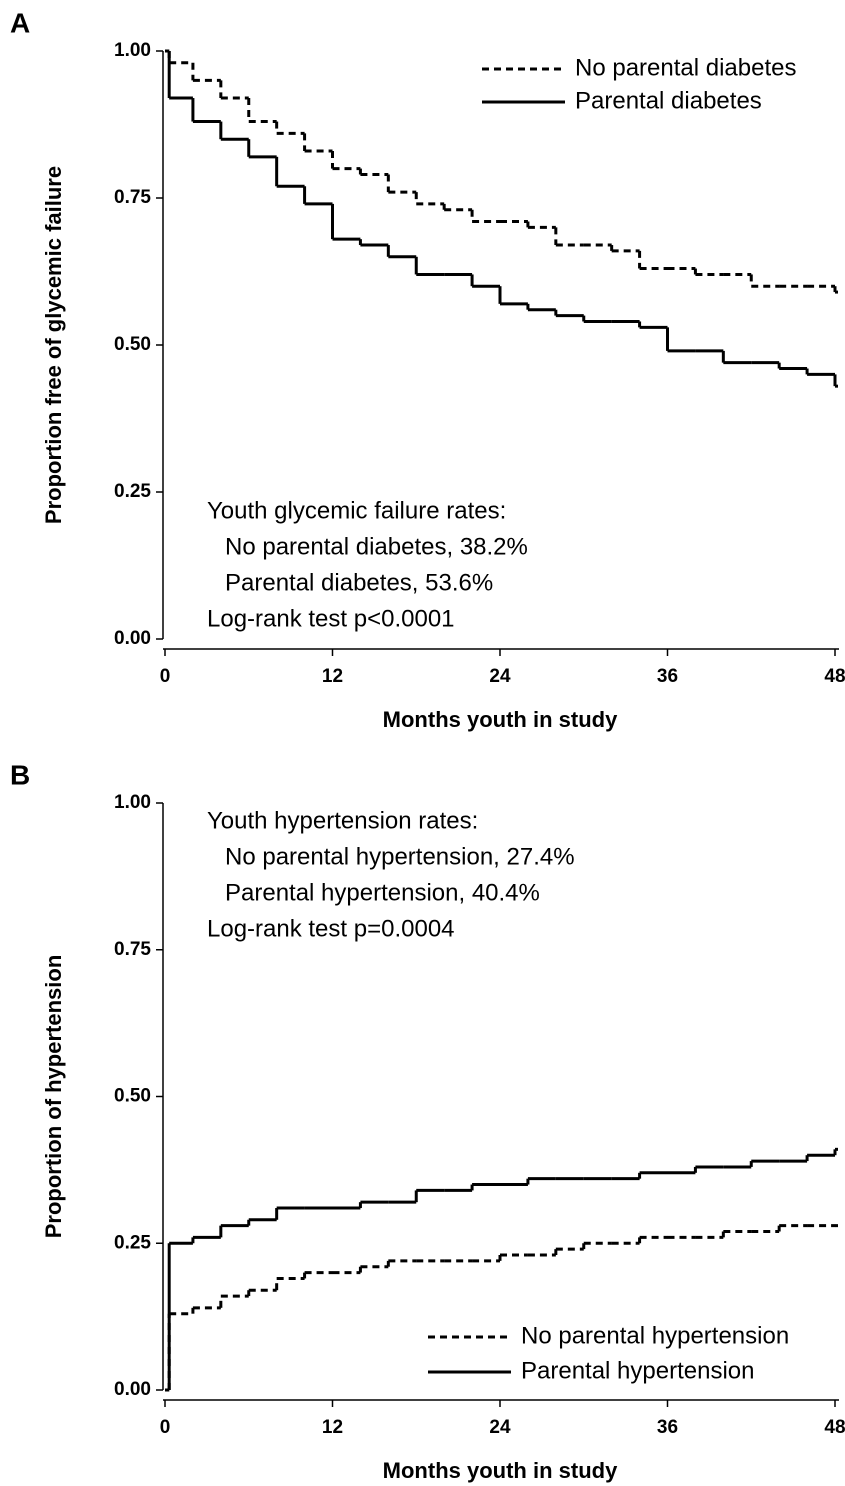  What do you see at coordinates (382, 892) in the screenshot?
I see `annotation: Parental hypertension, 40.4%` at bounding box center [382, 892].